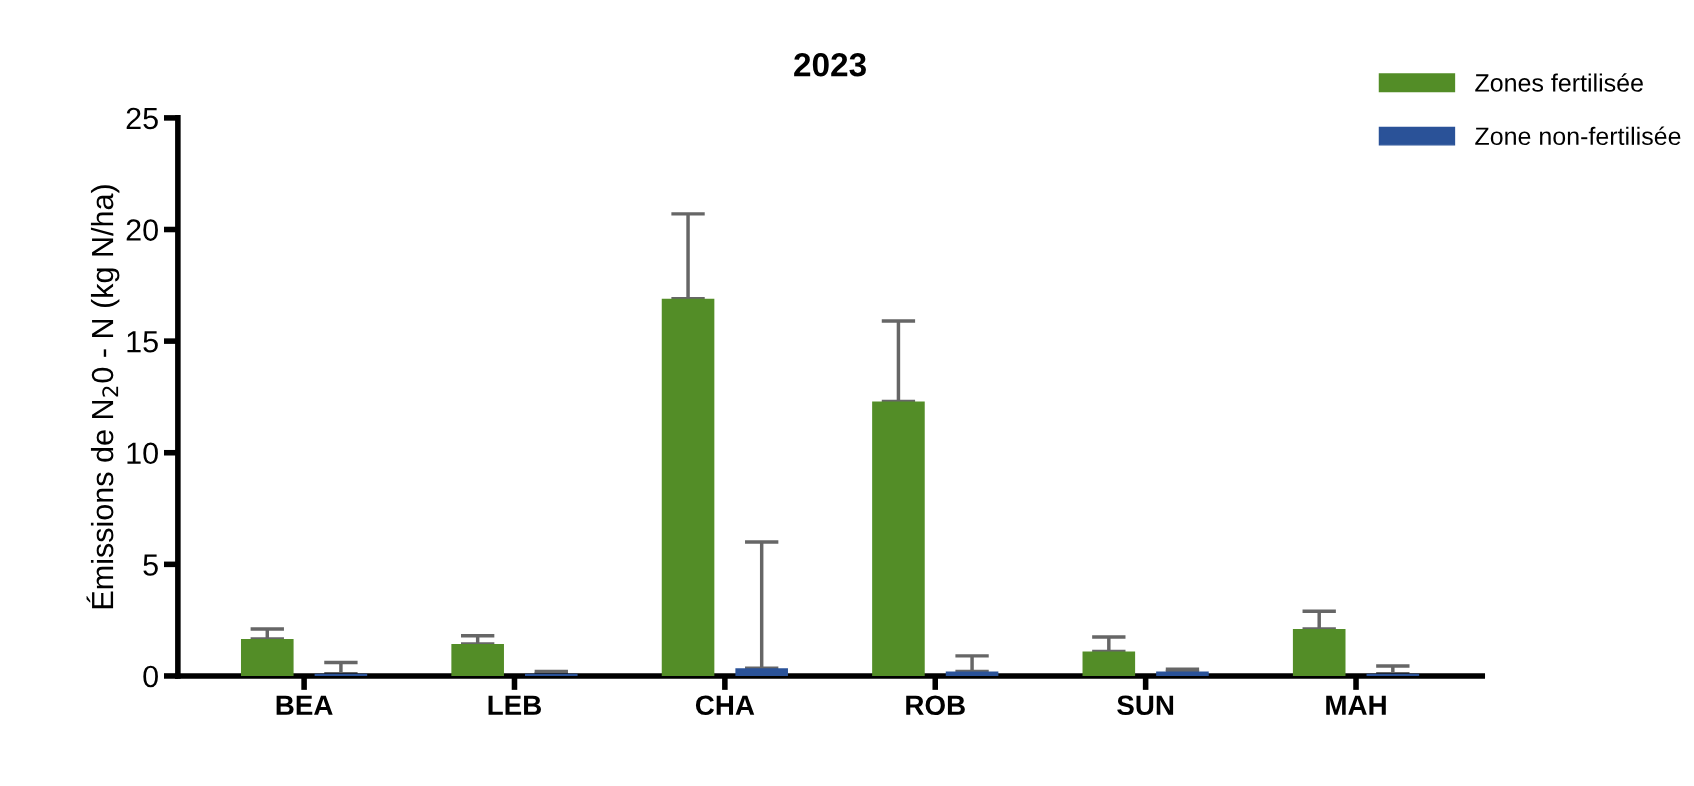 Image resolution: width=1694 pixels, height=786 pixels. What do you see at coordinates (150, 676) in the screenshot?
I see `y-tick-label: 0` at bounding box center [150, 676].